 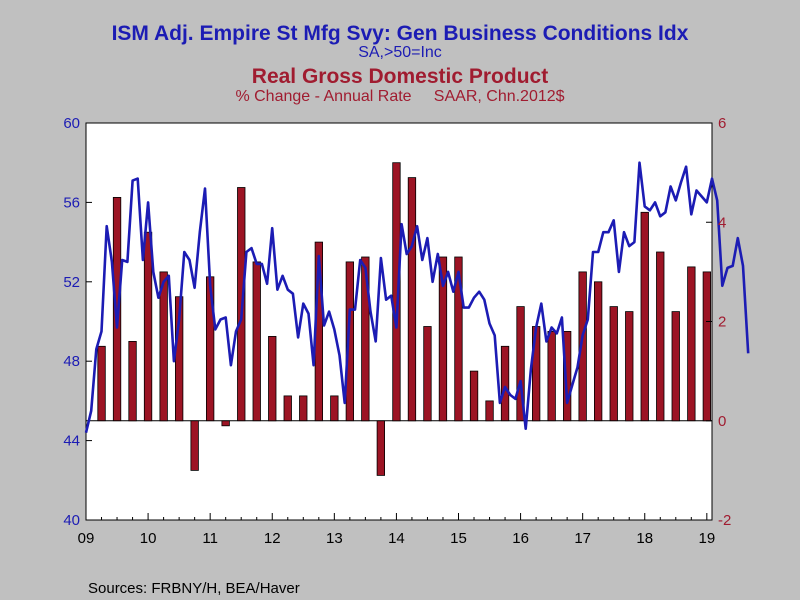 What do you see at coordinates (399, 96) in the screenshot?
I see `chart-title-4: % Change - Annual Rate SAAR, Chn.2012$` at bounding box center [399, 96].